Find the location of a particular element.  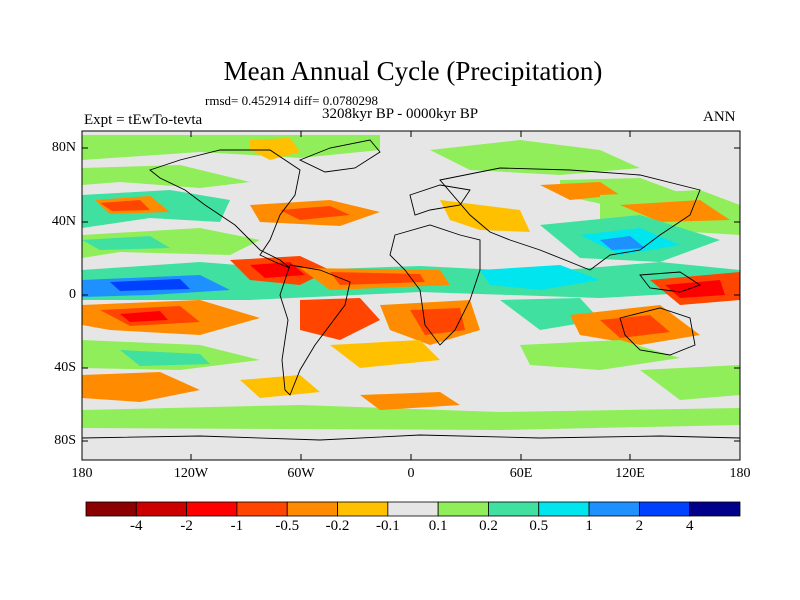

colorbar-label: -0.1 is located at coordinates (387, 526).